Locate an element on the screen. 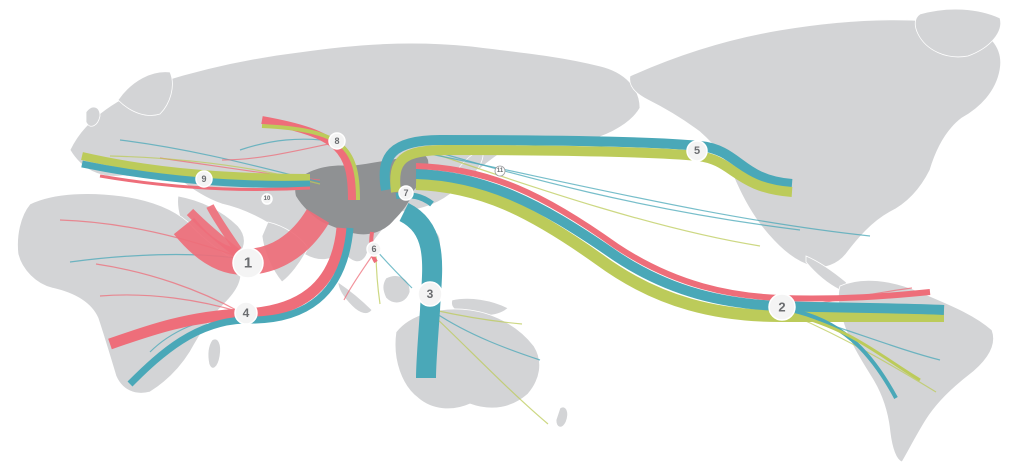 The width and height of the screenshot is (1010, 468). flow-2-branch-olive is located at coordinates (855, 347).